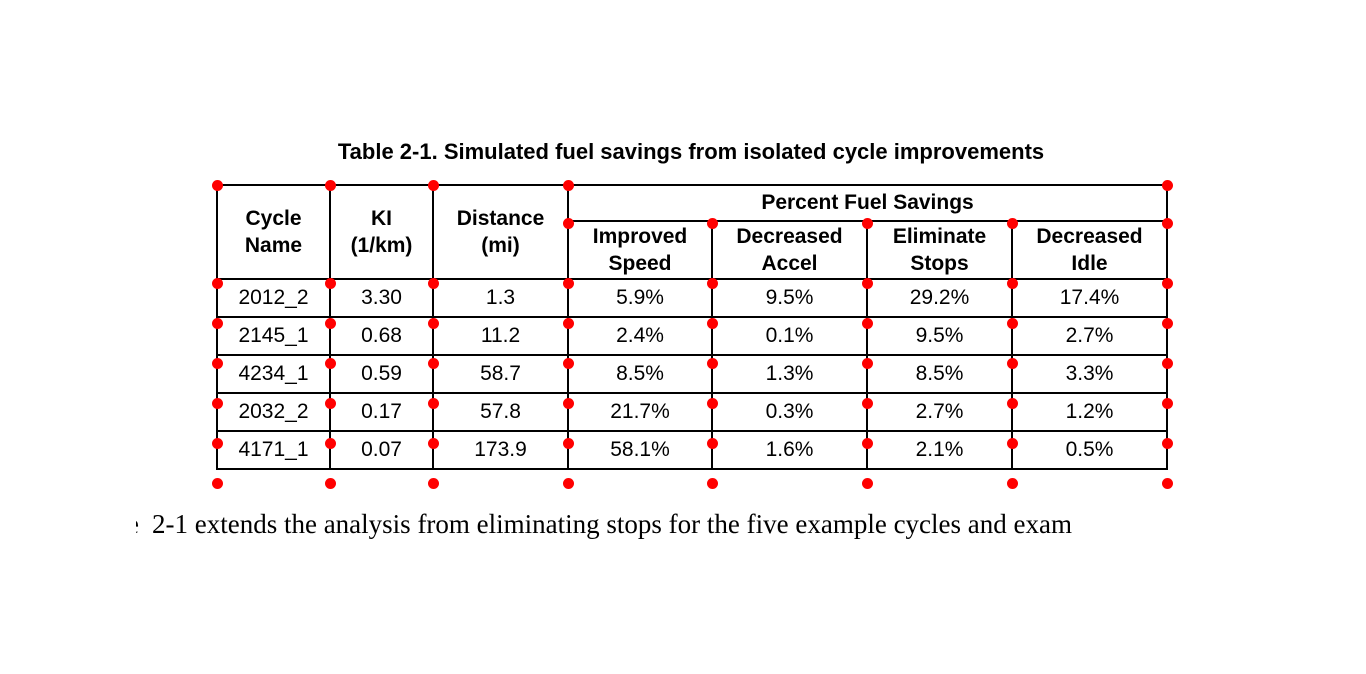  Describe the element at coordinates (273, 232) in the screenshot. I see `column-header-cycle-name: Cycle Name` at that location.